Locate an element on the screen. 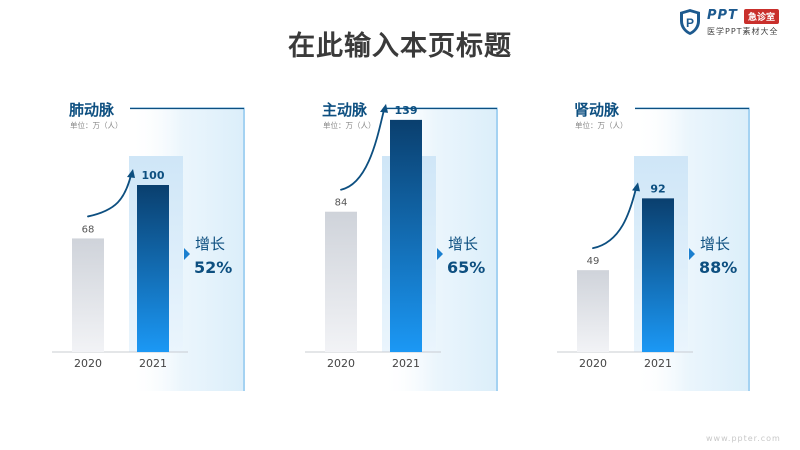 The height and width of the screenshot is (450, 800). logo-brand-text: PPT is located at coordinates (722, 15).